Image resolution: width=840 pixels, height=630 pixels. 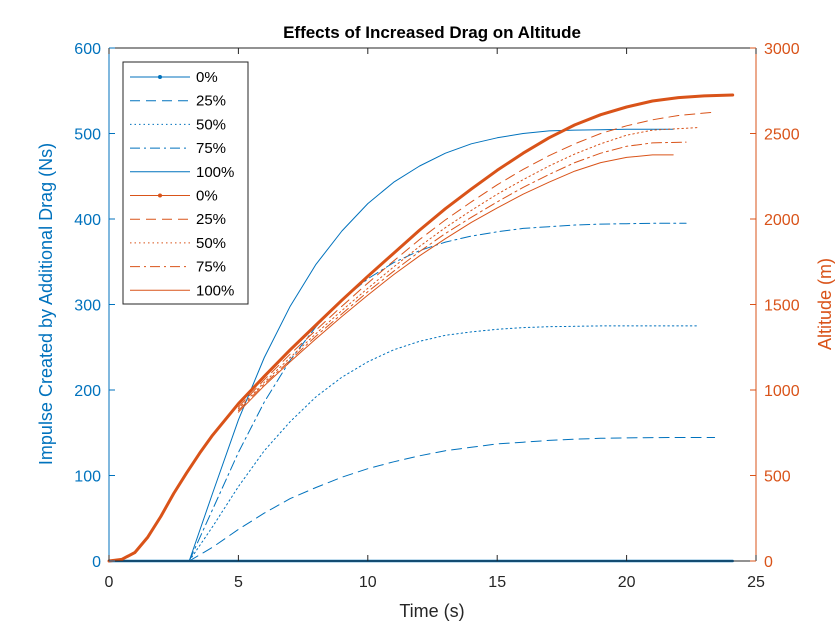 What do you see at coordinates (627, 582) in the screenshot?
I see `x-tick-label: 20` at bounding box center [627, 582].